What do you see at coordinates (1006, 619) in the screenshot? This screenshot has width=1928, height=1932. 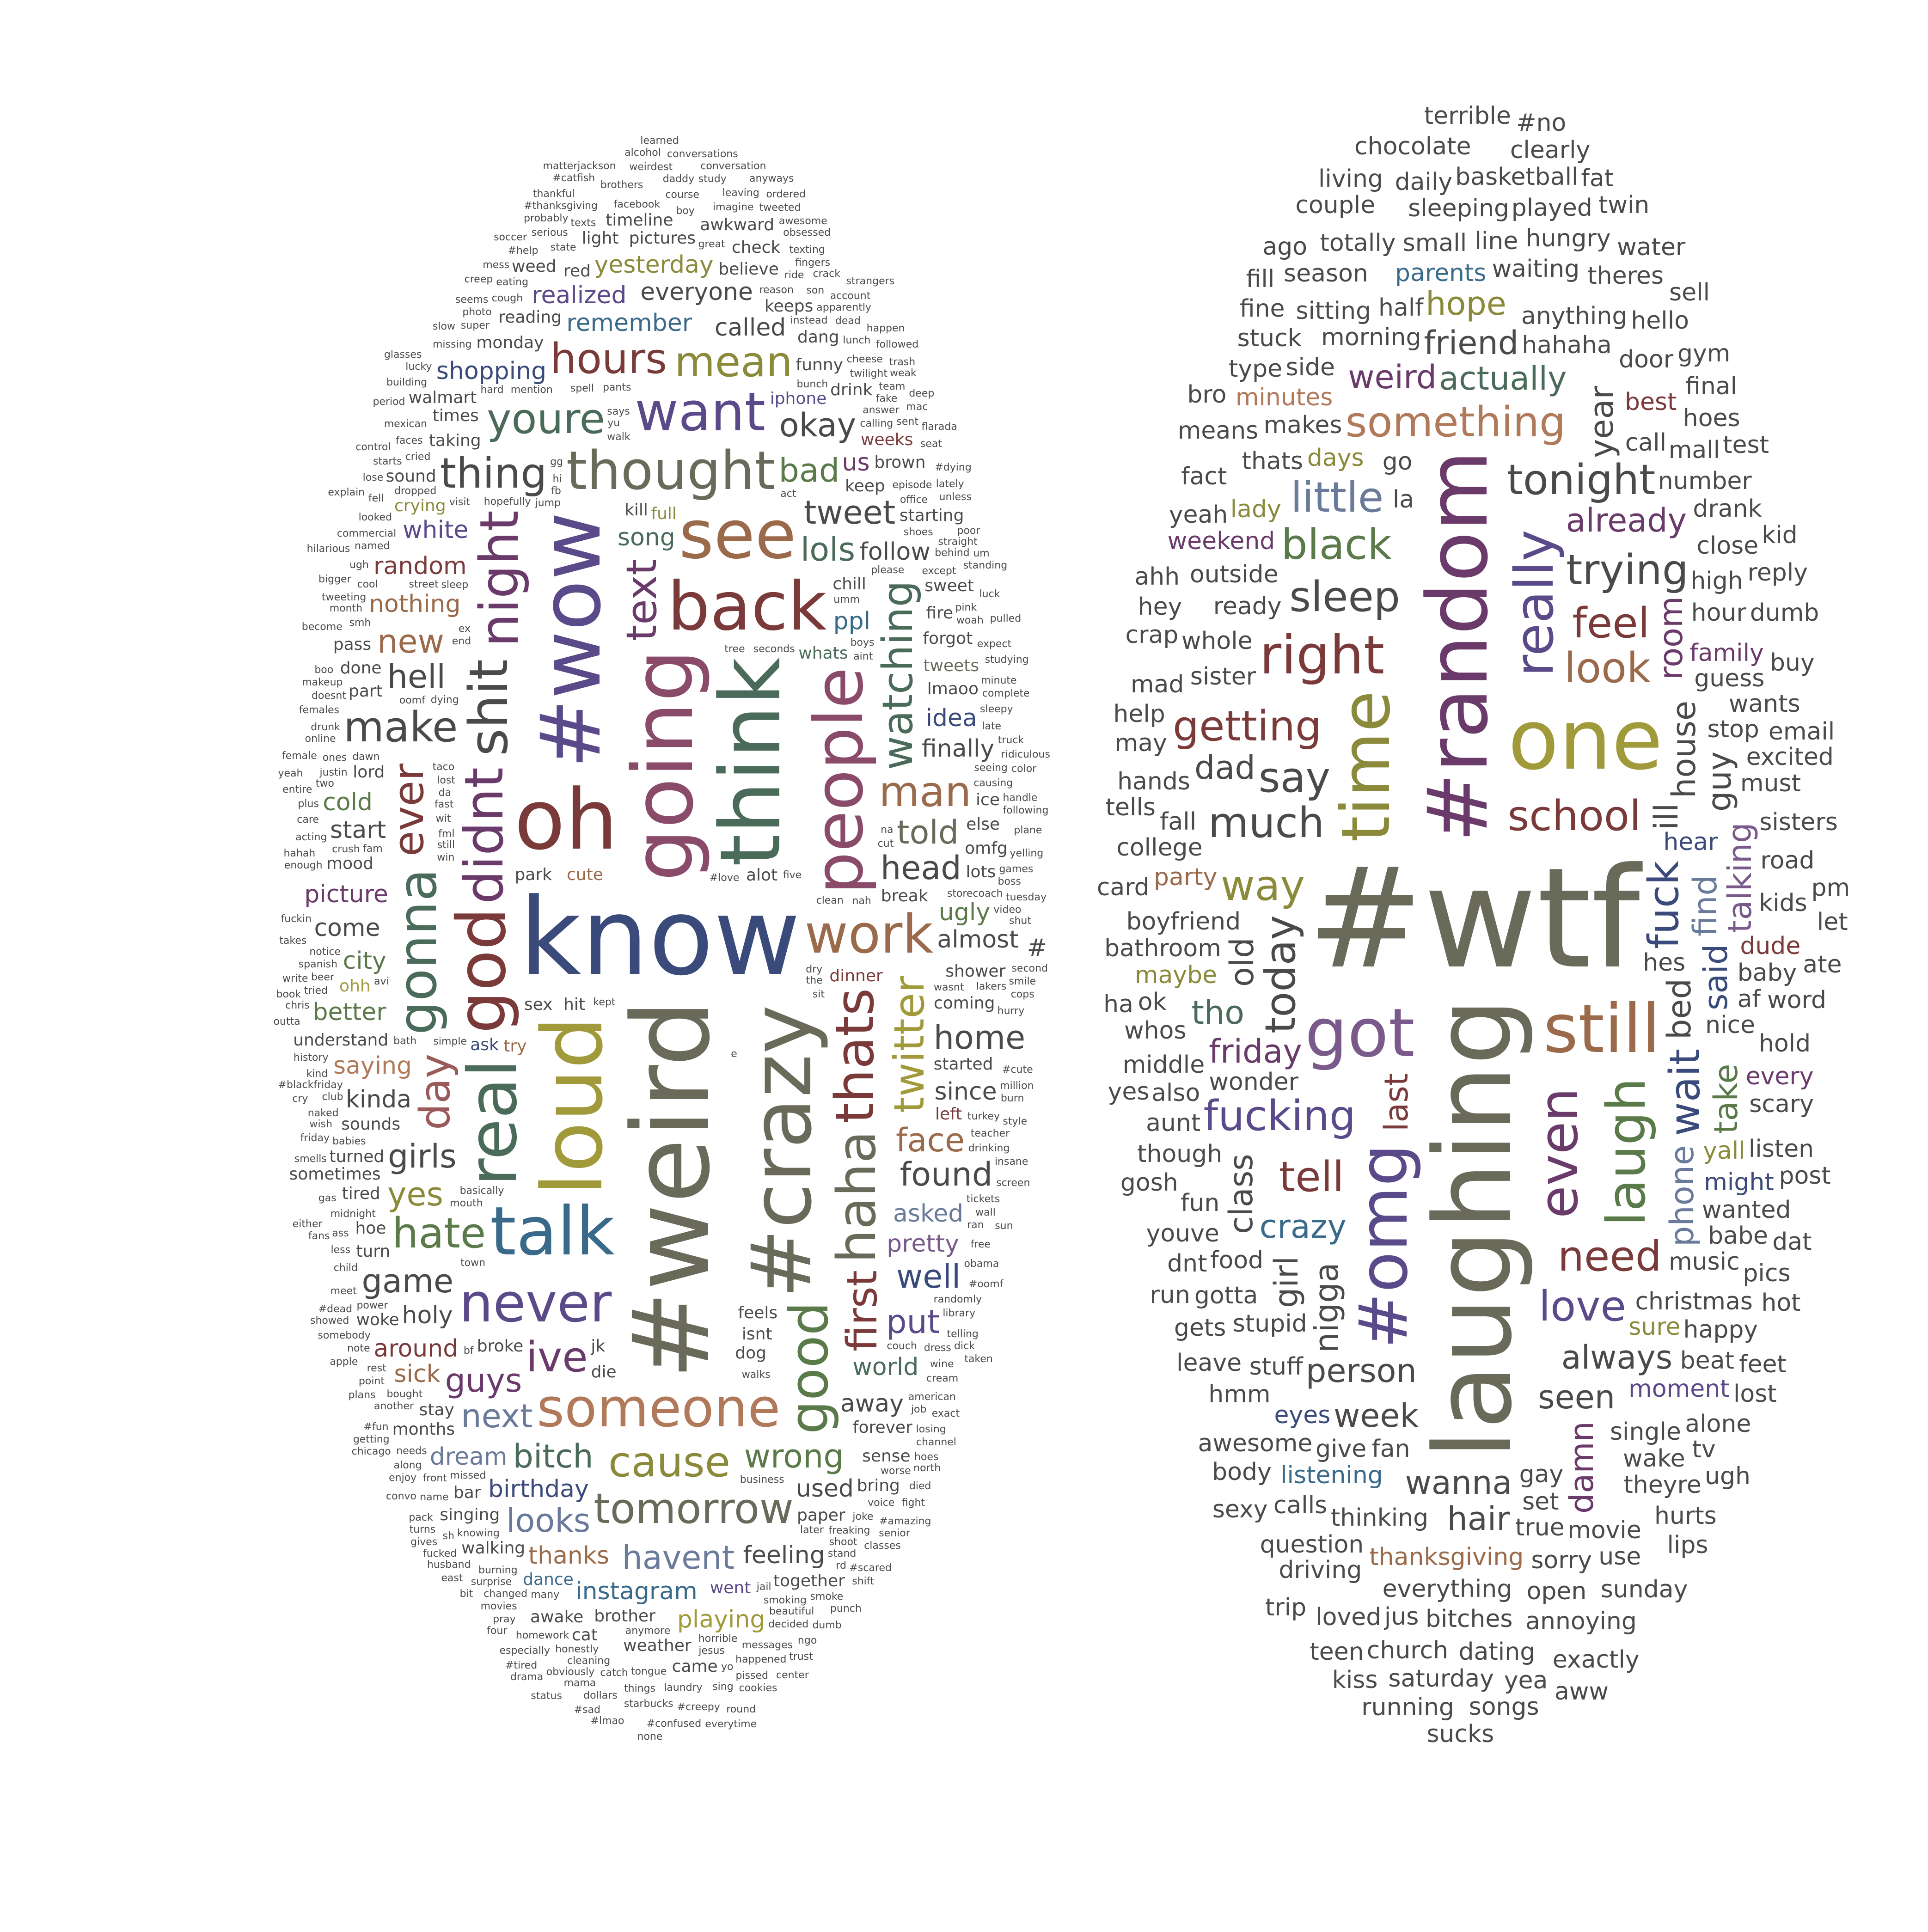 I see `cloud-word: pulled` at bounding box center [1006, 619].